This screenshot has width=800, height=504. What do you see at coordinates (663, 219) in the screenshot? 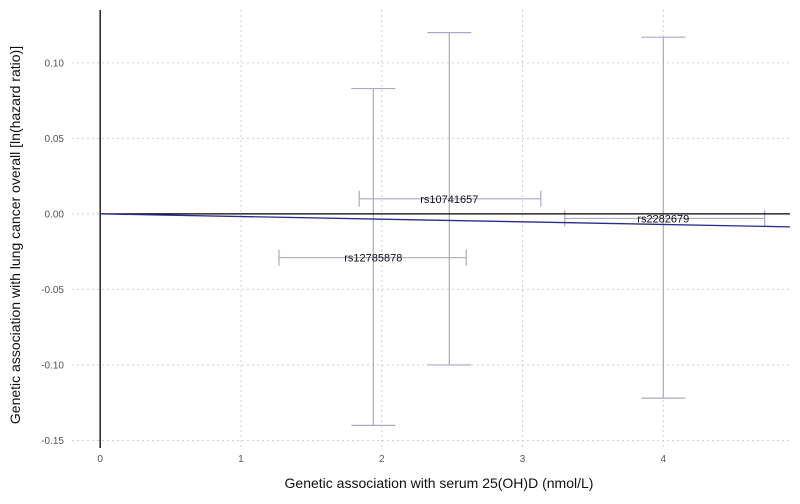
I see `snp-point-label: rs2282679` at bounding box center [663, 219].